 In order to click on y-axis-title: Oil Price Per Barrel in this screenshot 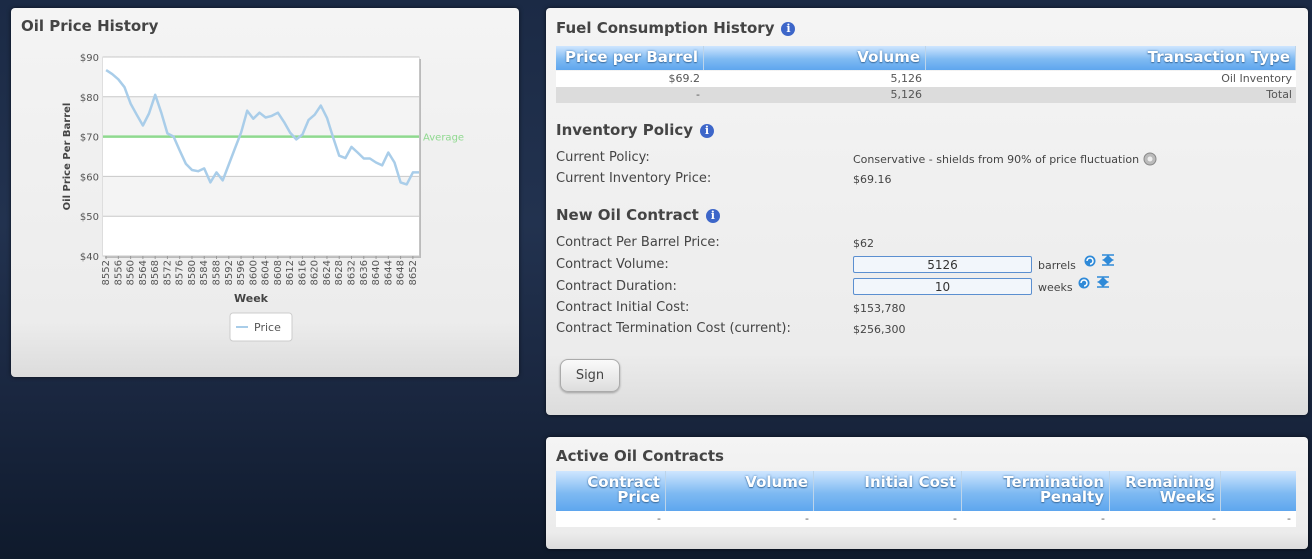, I will do `click(67, 157)`.